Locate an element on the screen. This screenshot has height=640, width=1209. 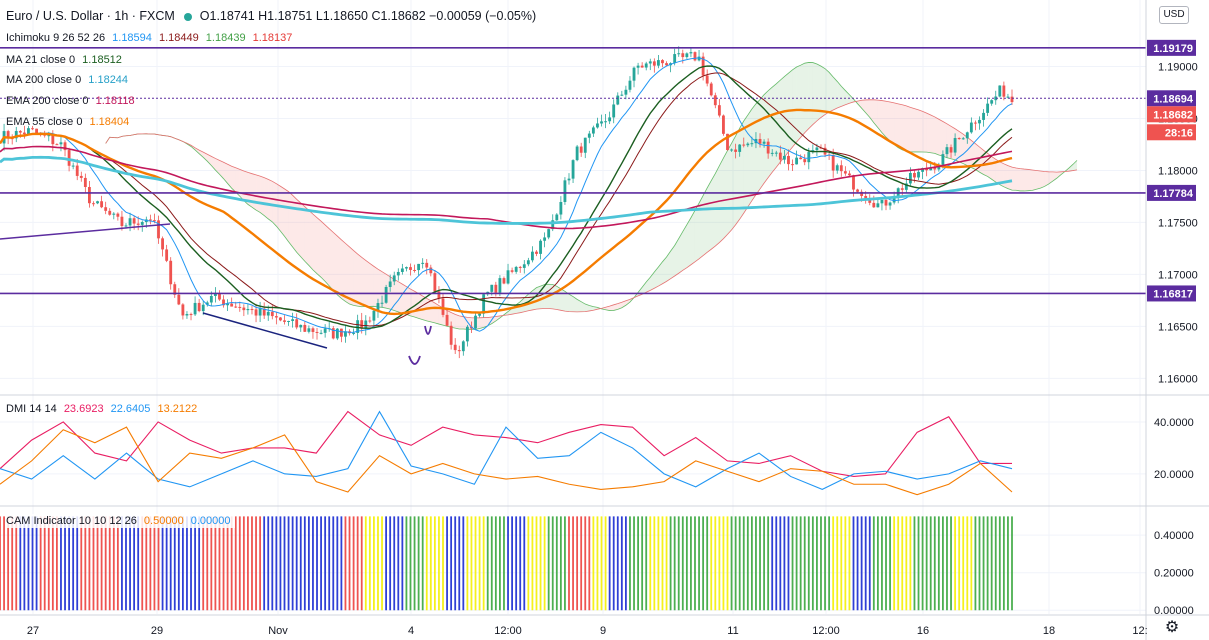
ma200-legend: MA 200 close 0 1.18244 is located at coordinates (69, 80).